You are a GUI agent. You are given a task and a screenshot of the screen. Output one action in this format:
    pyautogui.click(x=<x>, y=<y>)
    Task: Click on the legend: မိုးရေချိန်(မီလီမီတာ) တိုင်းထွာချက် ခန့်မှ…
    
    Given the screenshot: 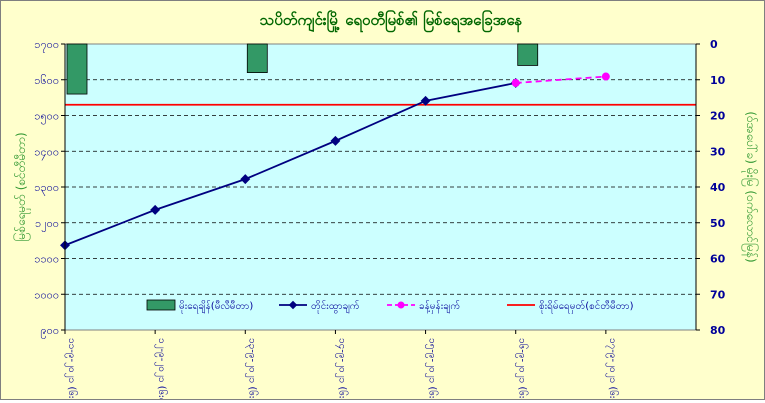 What is the action you would take?
    pyautogui.click(x=390, y=306)
    